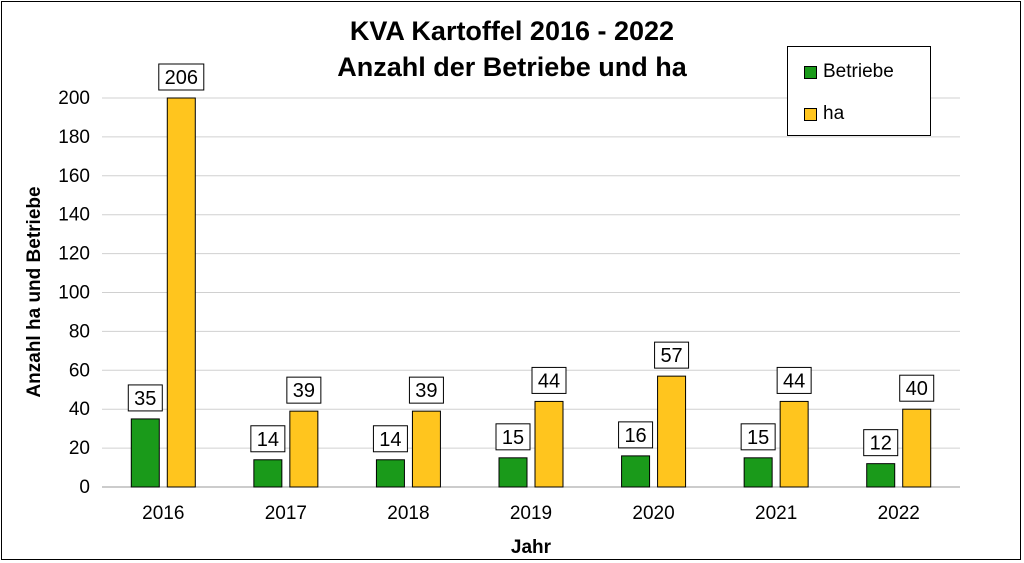 Image resolution: width=1024 pixels, height=563 pixels. What do you see at coordinates (512, 31) in the screenshot?
I see `chart-title: KVA Kartoffel 2016 - 2022` at bounding box center [512, 31].